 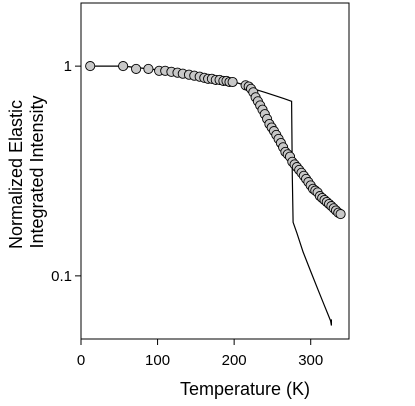 What do you see at coordinates (157, 360) in the screenshot?
I see `x-tick-label: 100` at bounding box center [157, 360].